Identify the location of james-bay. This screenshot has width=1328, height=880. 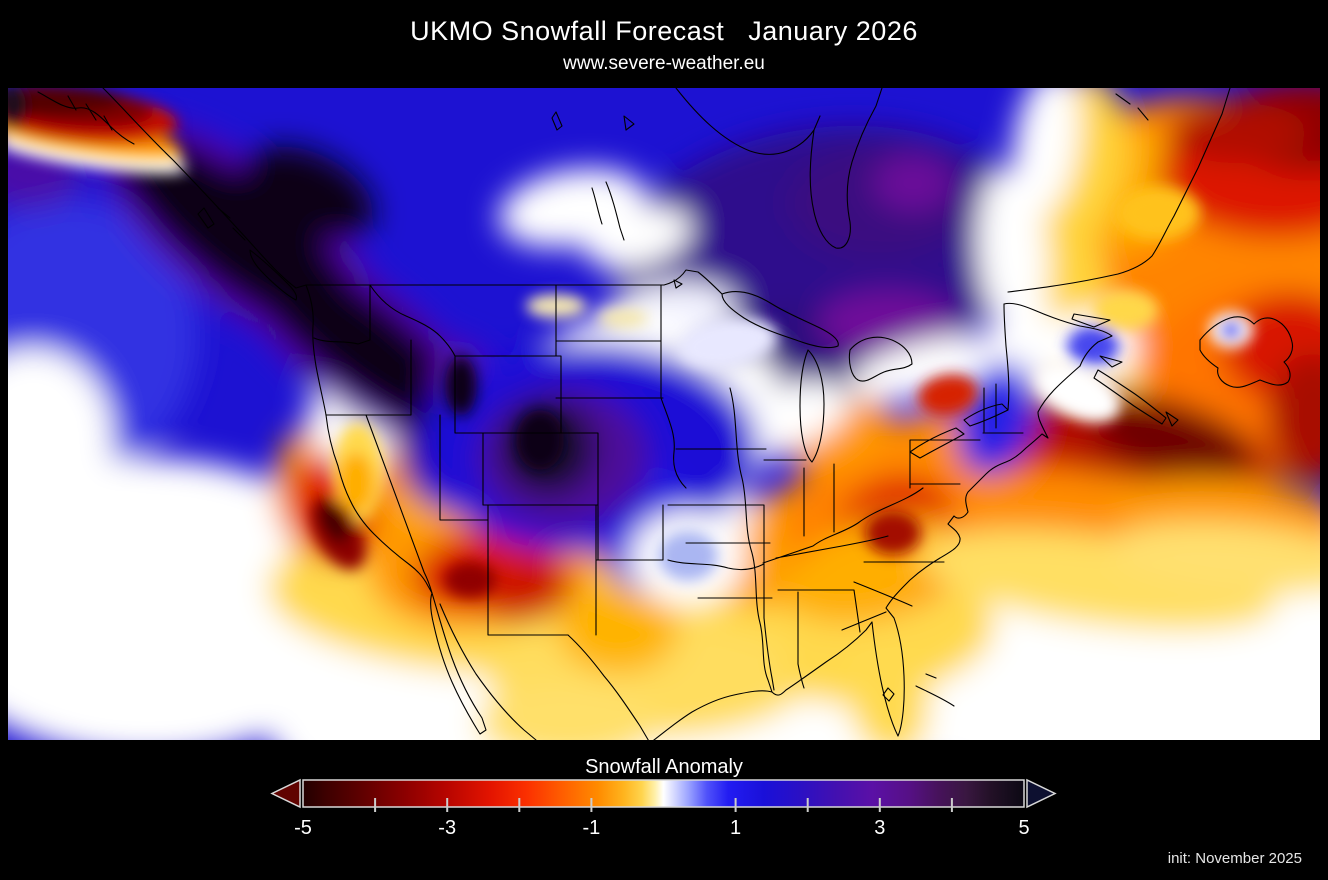
(846, 168).